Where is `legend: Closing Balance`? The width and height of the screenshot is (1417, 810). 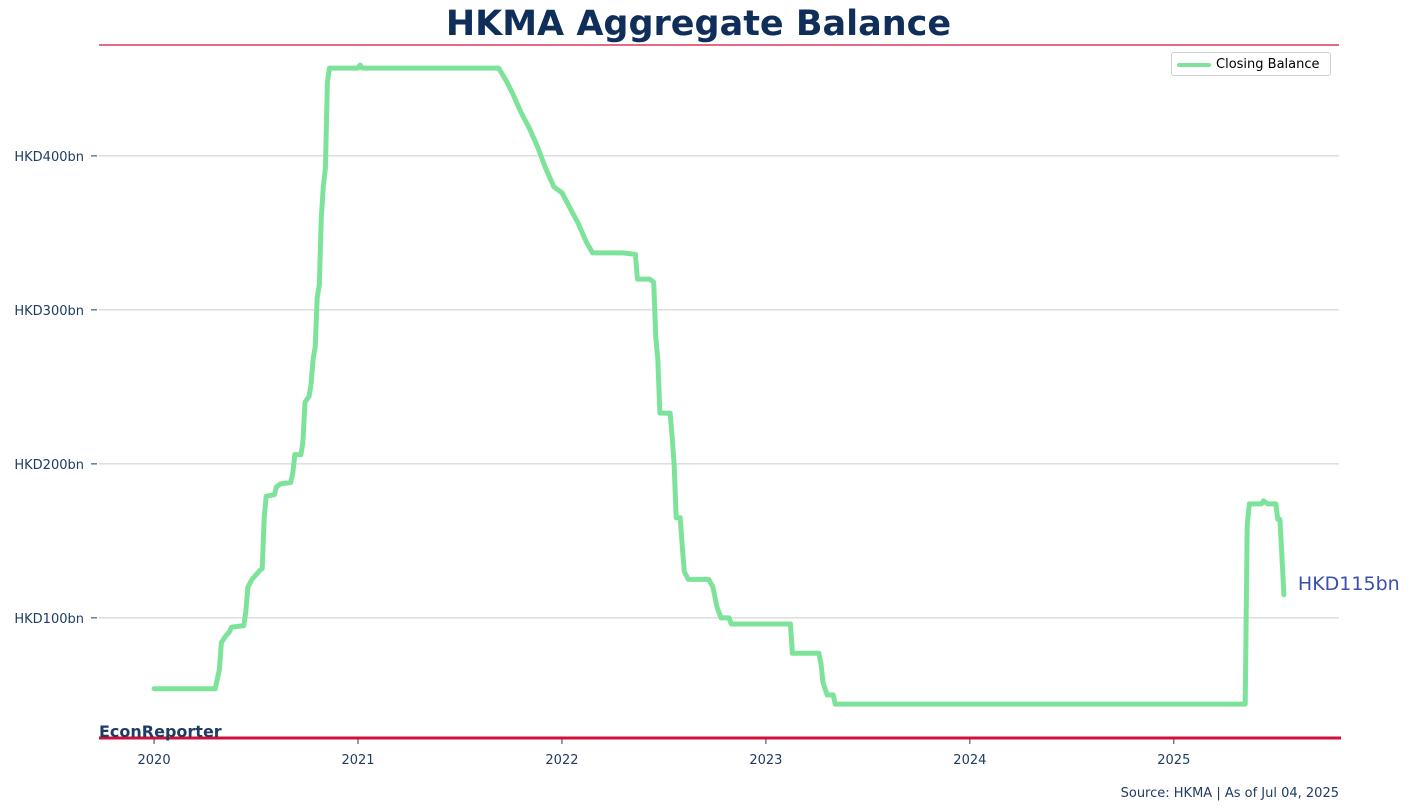
legend: Closing Balance is located at coordinates (1251, 64).